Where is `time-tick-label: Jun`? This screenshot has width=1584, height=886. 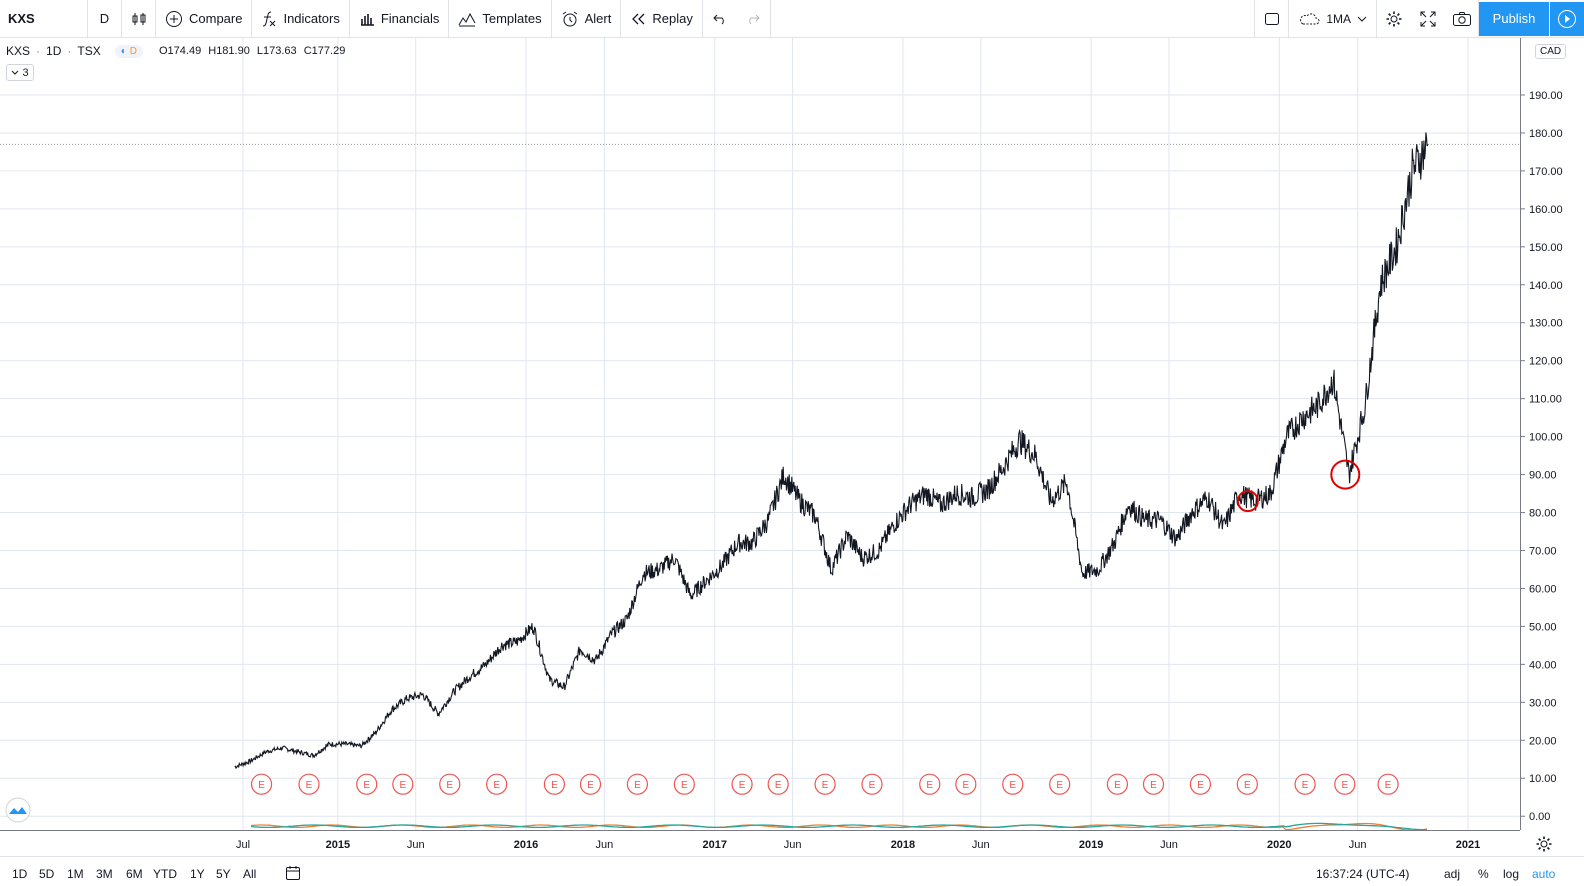 time-tick-label: Jun is located at coordinates (793, 845).